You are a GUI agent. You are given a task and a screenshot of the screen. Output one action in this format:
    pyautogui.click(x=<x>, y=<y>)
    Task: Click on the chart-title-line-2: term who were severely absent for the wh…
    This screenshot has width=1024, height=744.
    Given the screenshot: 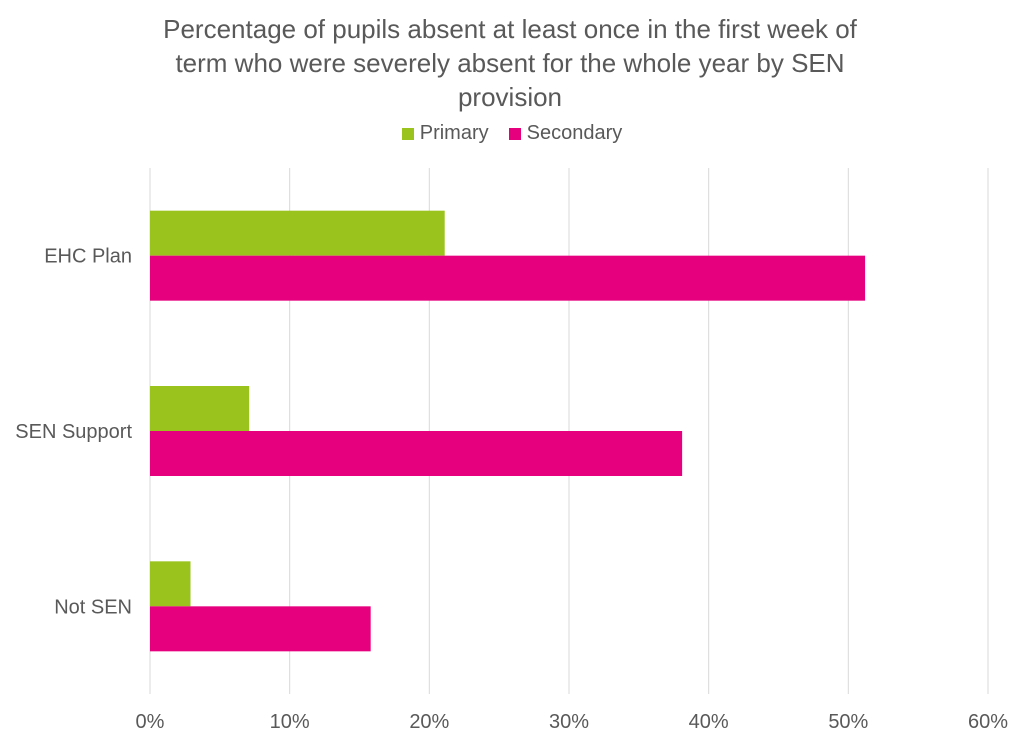 What is the action you would take?
    pyautogui.click(x=510, y=63)
    